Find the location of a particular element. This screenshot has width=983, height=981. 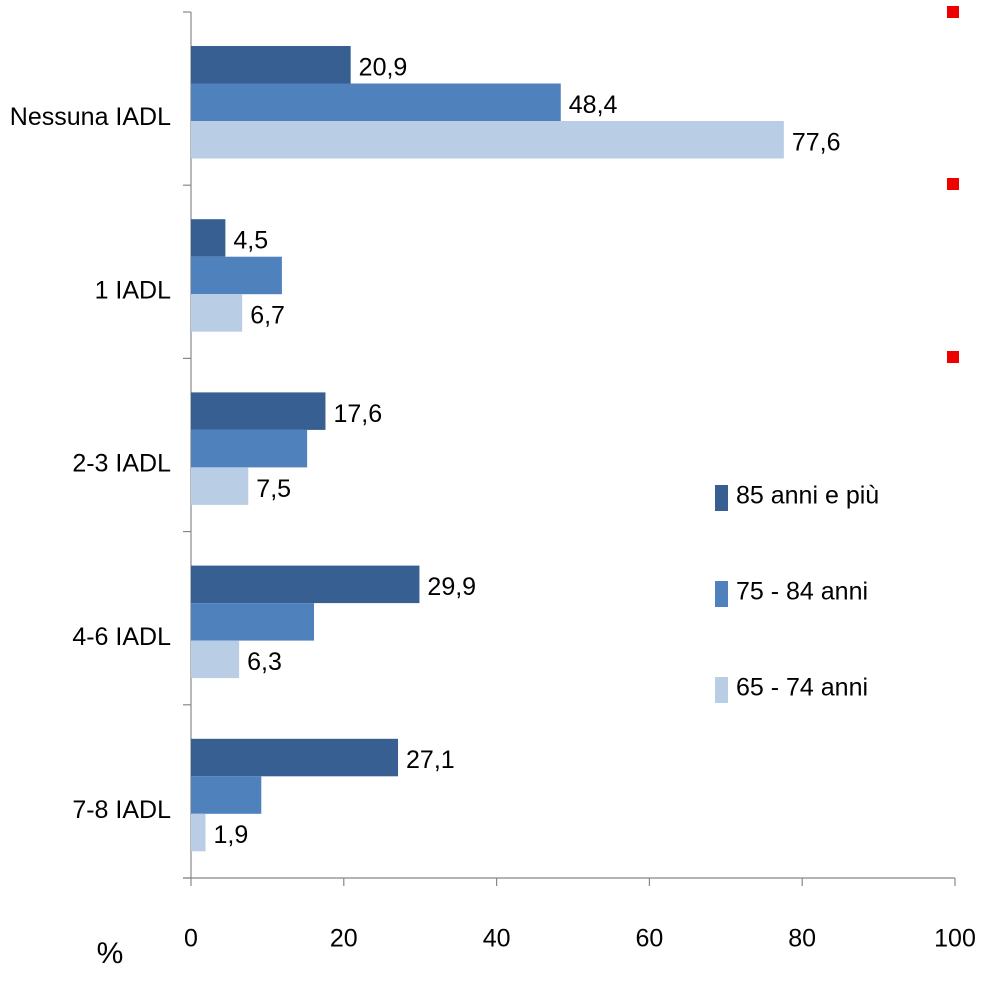

data-label: 77,6 is located at coordinates (816, 142).